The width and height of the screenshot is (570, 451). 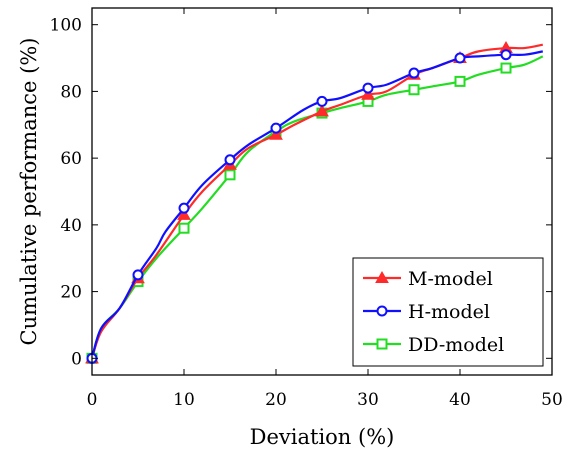 I want to click on legend: M-model H-model DD-model, so click(x=448, y=312).